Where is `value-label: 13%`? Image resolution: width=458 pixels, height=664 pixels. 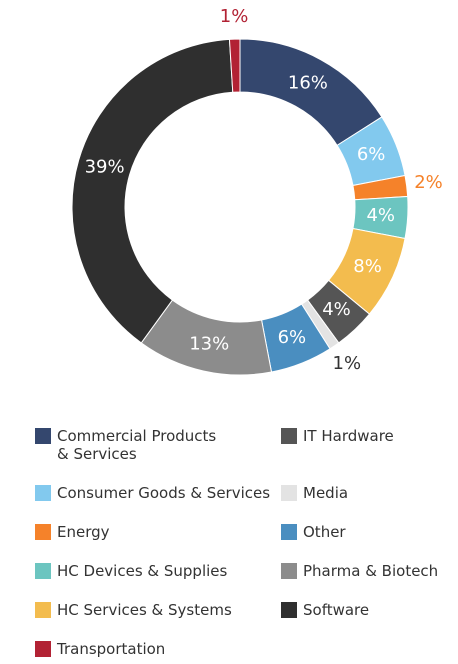
value-label: 13% is located at coordinates (209, 344).